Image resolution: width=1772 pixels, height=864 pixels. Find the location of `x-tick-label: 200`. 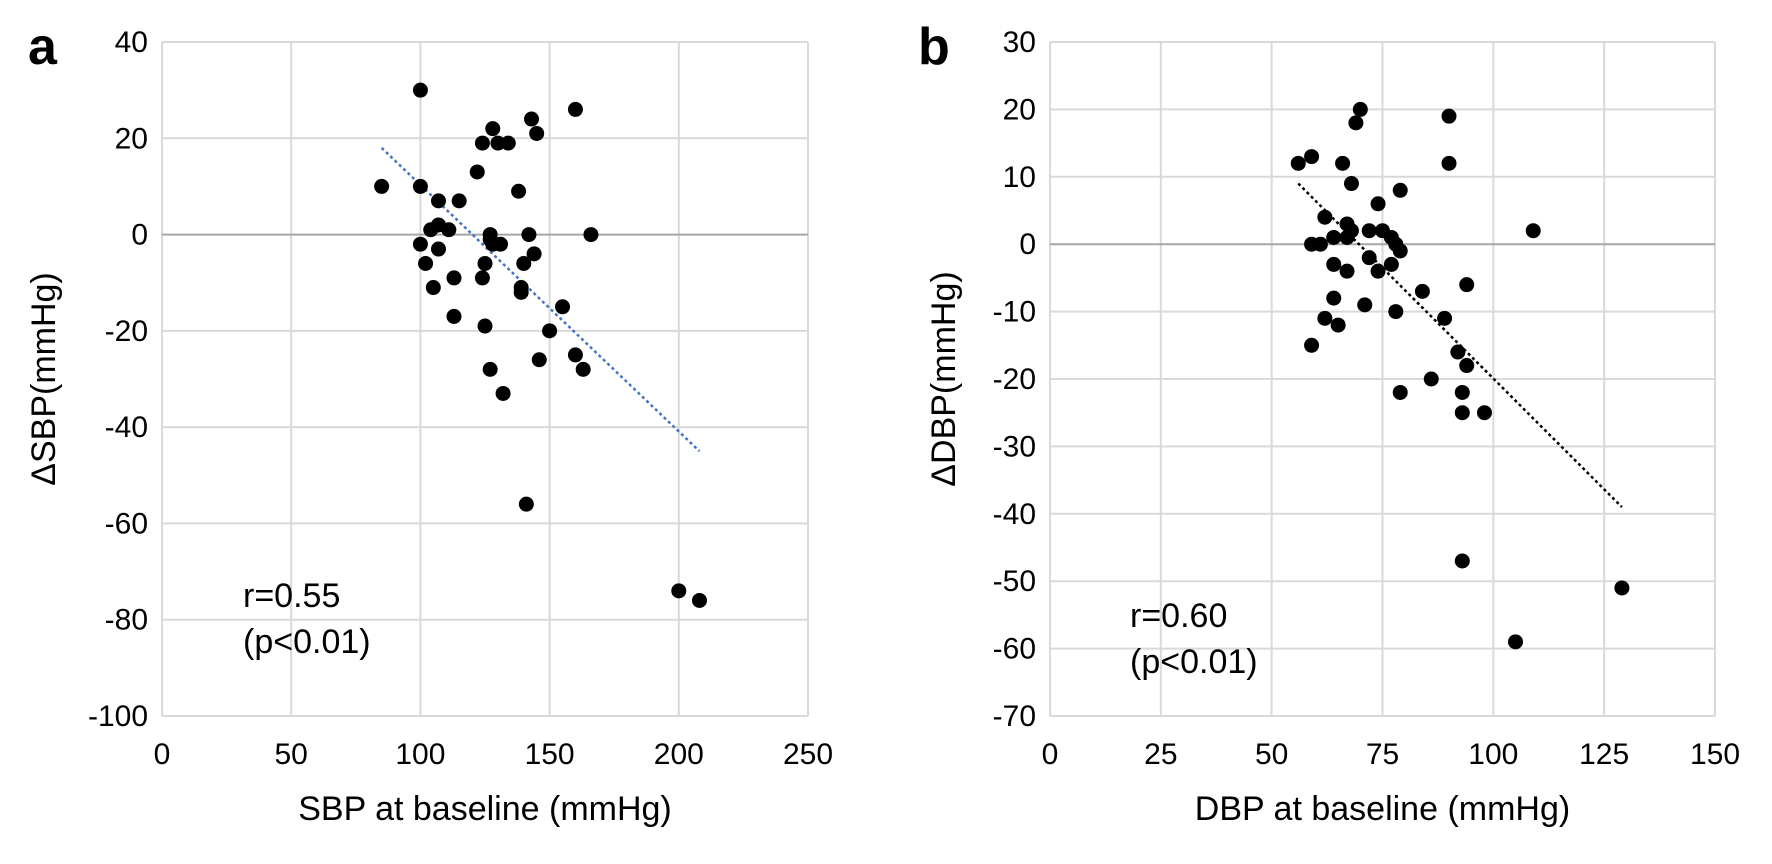

x-tick-label: 200 is located at coordinates (679, 754).